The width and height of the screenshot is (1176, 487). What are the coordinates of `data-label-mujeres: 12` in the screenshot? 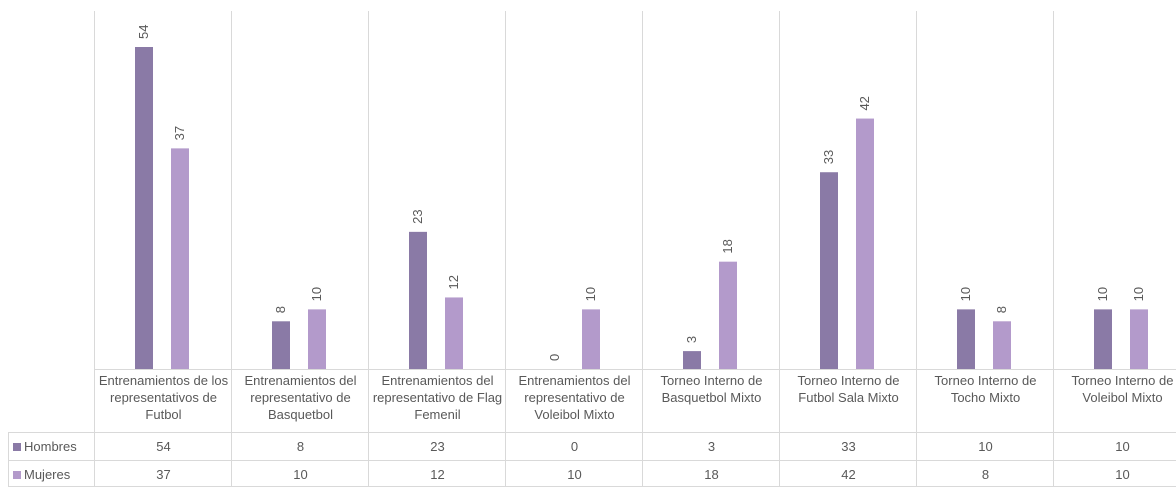 It's located at (453, 282).